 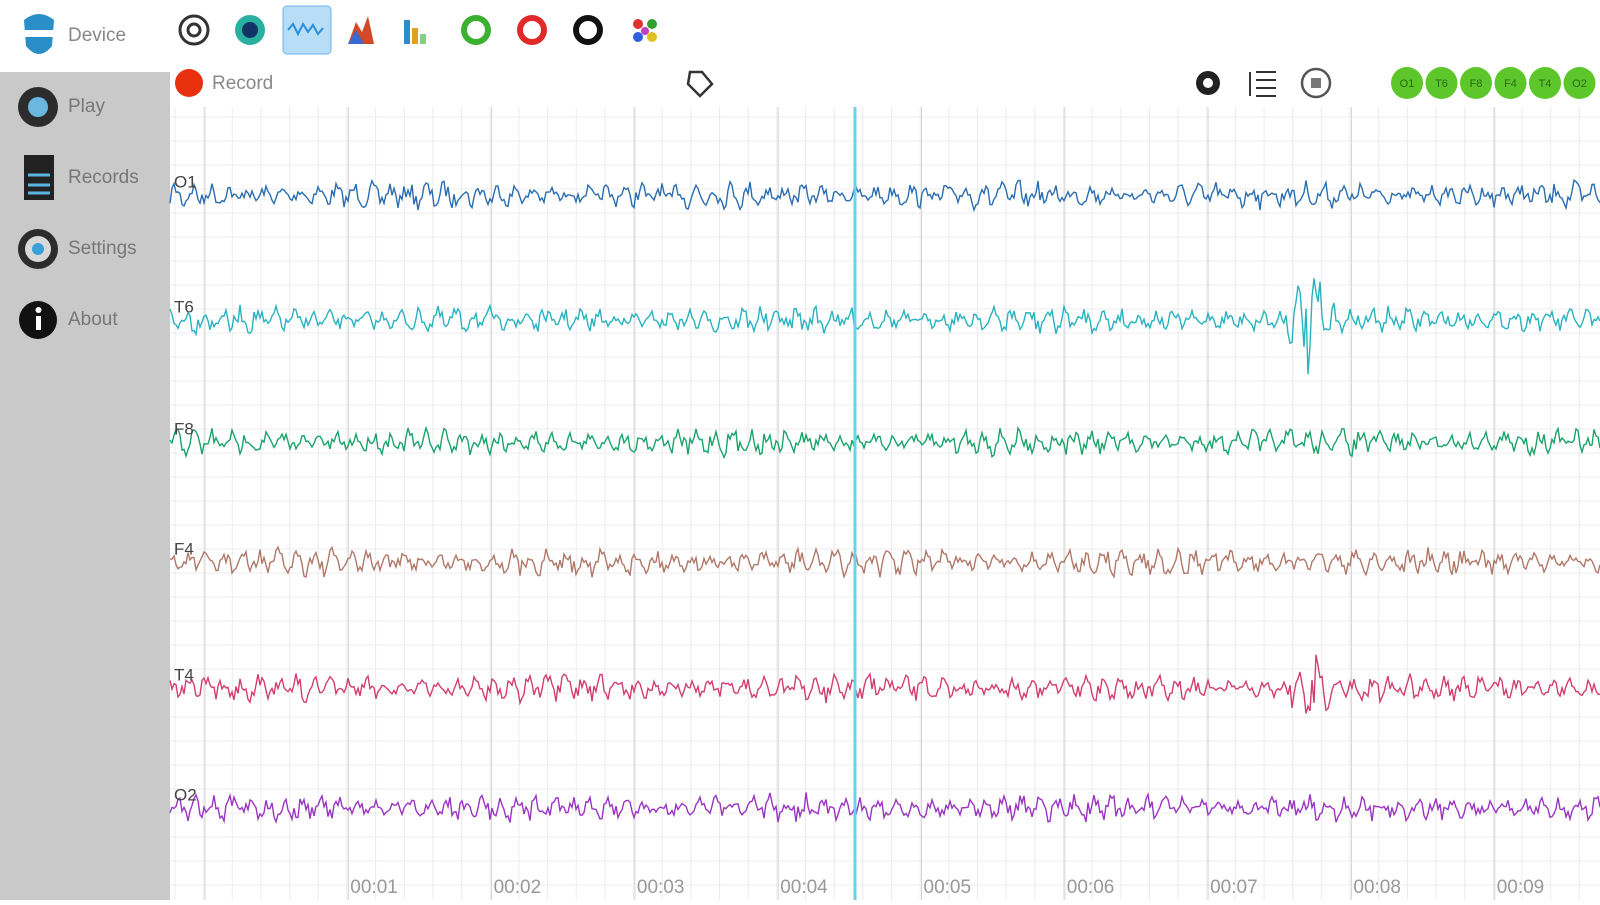 What do you see at coordinates (38, 107) in the screenshot?
I see `play-icon` at bounding box center [38, 107].